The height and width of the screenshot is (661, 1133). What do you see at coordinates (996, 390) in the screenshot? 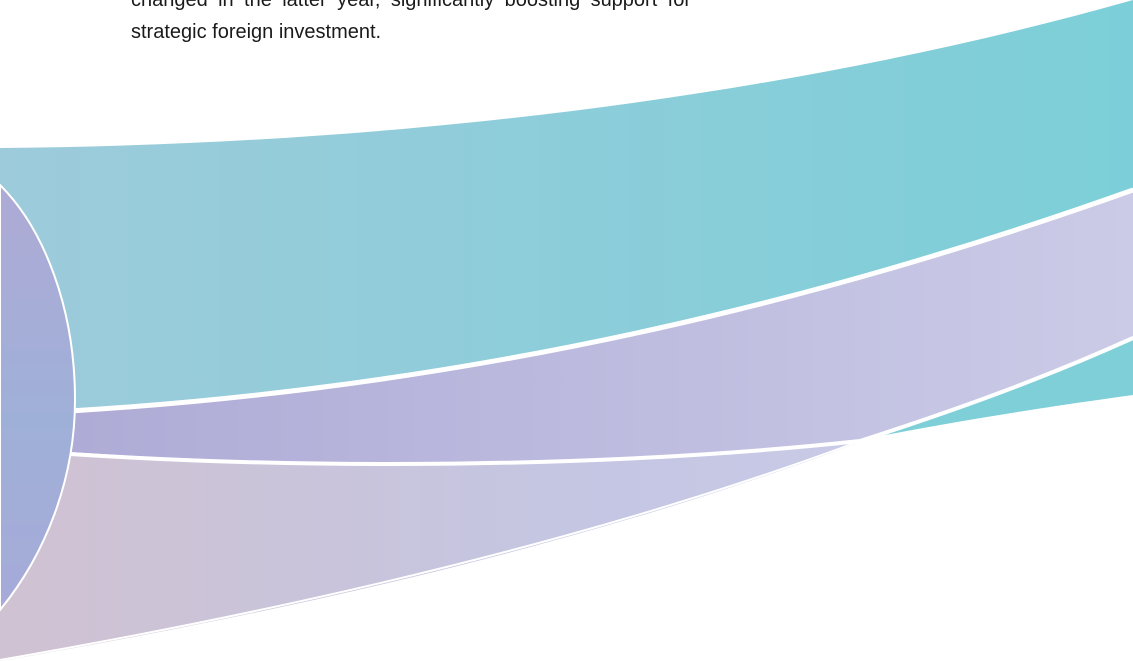
I see `teal-sliver-shape` at bounding box center [996, 390].